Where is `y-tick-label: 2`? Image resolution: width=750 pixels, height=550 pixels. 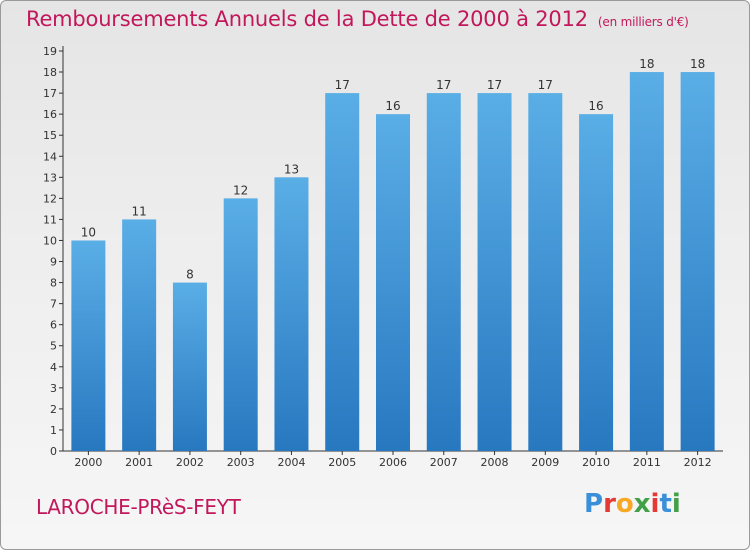 y-tick-label: 2 is located at coordinates (53, 409).